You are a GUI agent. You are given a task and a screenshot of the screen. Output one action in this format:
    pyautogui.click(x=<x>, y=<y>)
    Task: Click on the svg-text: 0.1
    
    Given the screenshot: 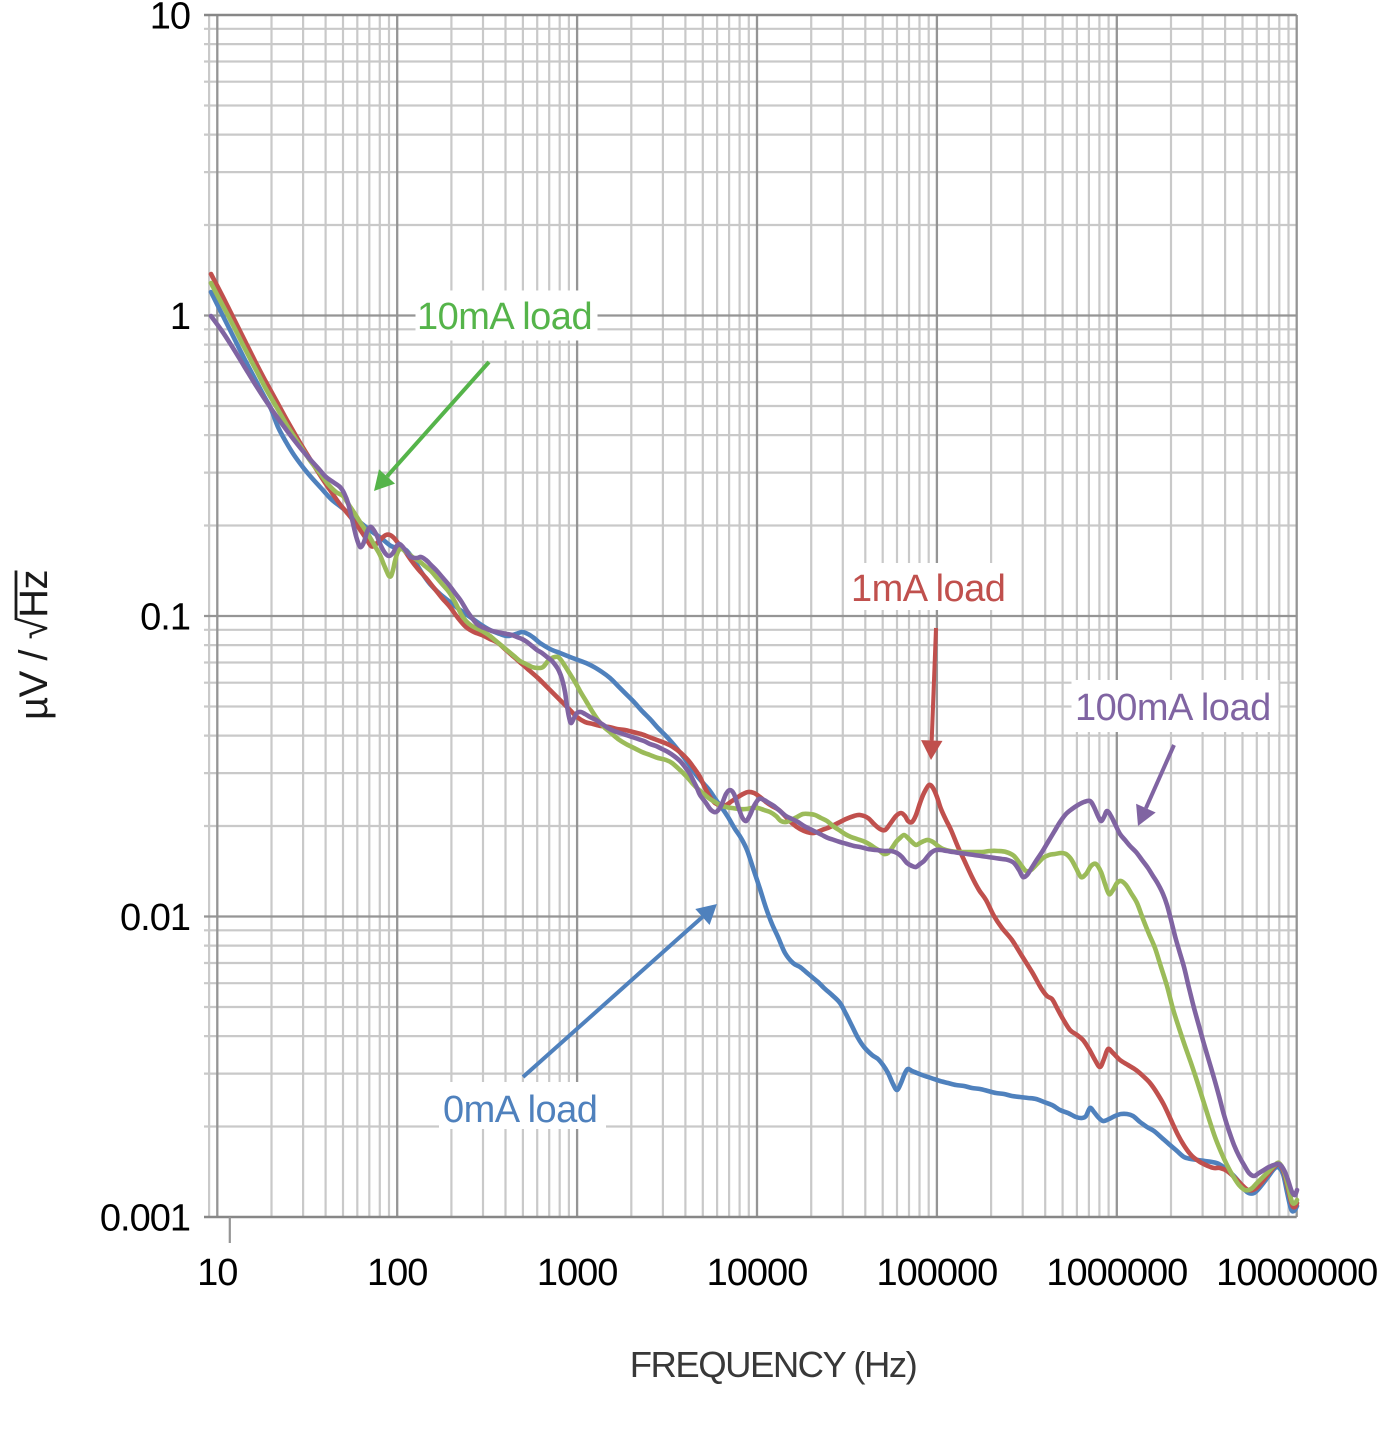 What is the action you would take?
    pyautogui.click(x=165, y=618)
    